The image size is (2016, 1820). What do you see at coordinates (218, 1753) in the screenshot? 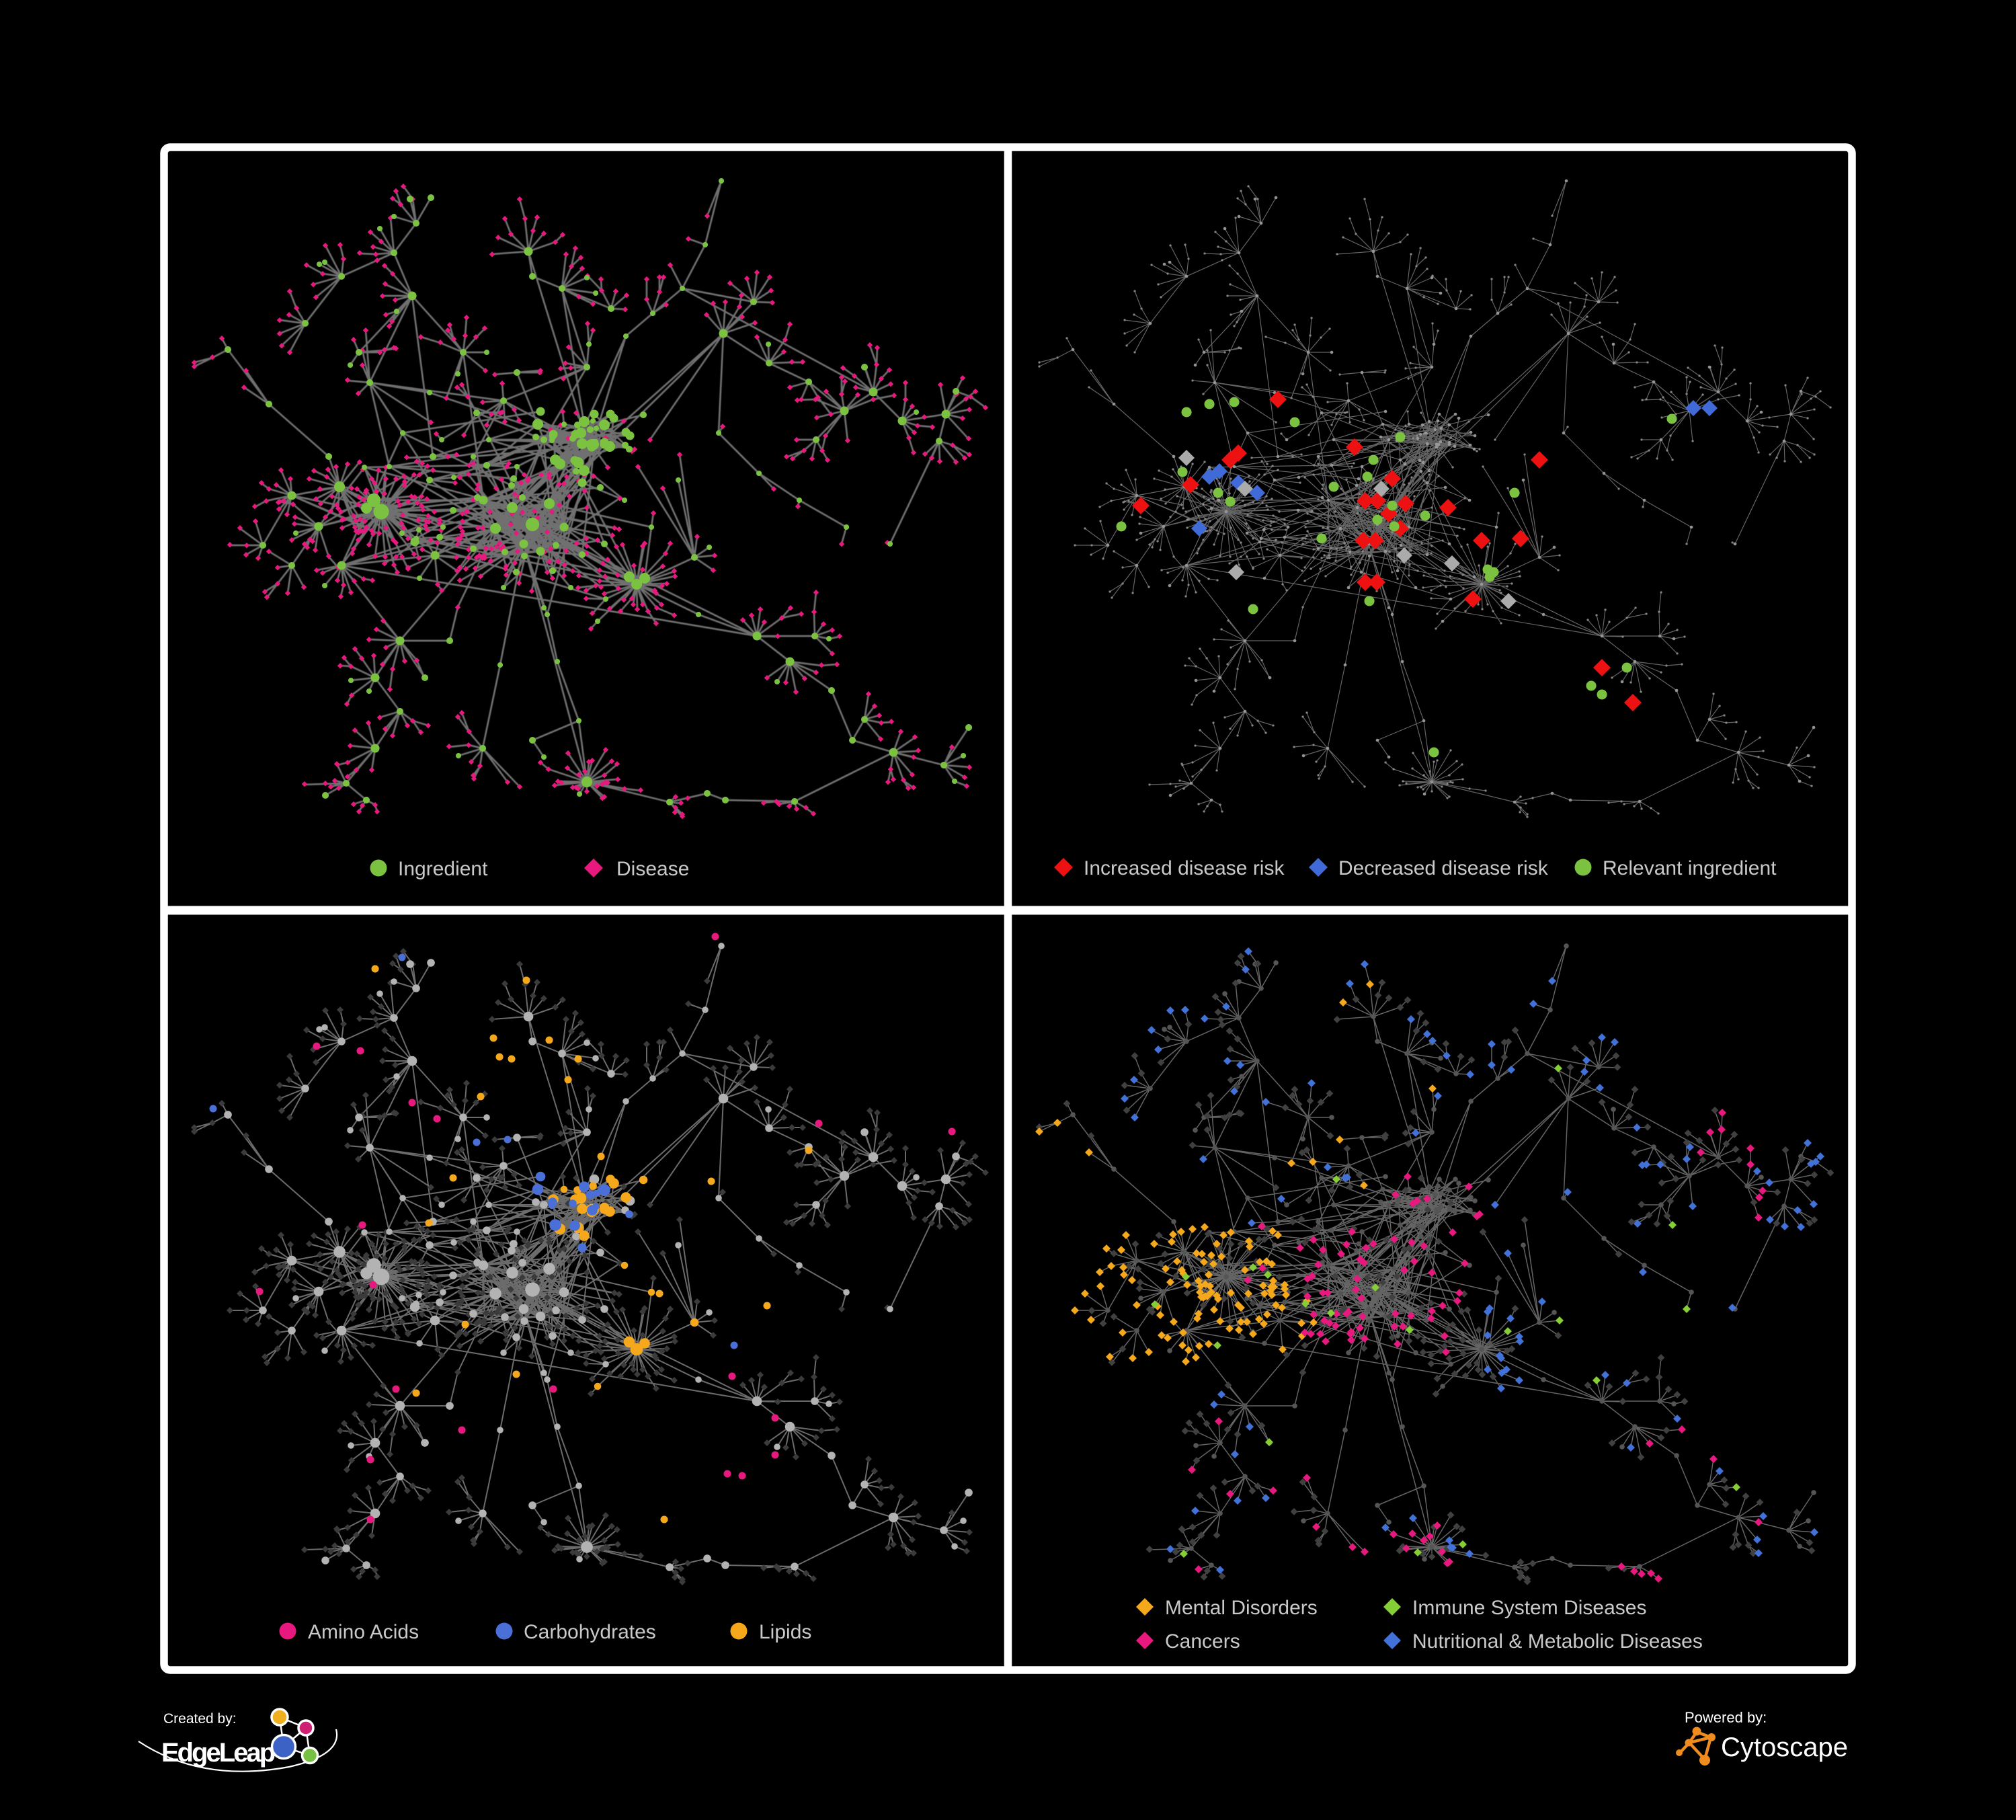
I see `svg-text: EdgeLeap` at bounding box center [218, 1753].